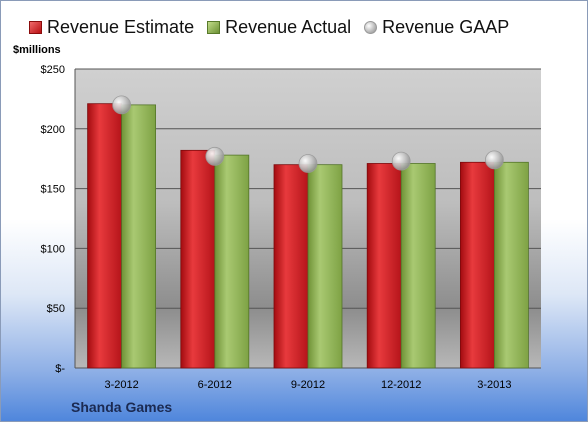 The image size is (588, 422). Describe the element at coordinates (122, 407) in the screenshot. I see `company-name: Shanda Games` at that location.